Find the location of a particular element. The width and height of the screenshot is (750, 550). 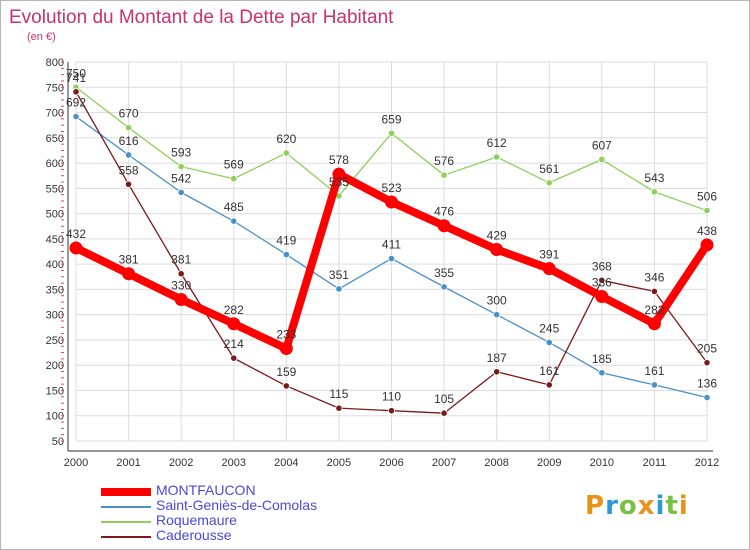

data-label: 336 is located at coordinates (602, 282).